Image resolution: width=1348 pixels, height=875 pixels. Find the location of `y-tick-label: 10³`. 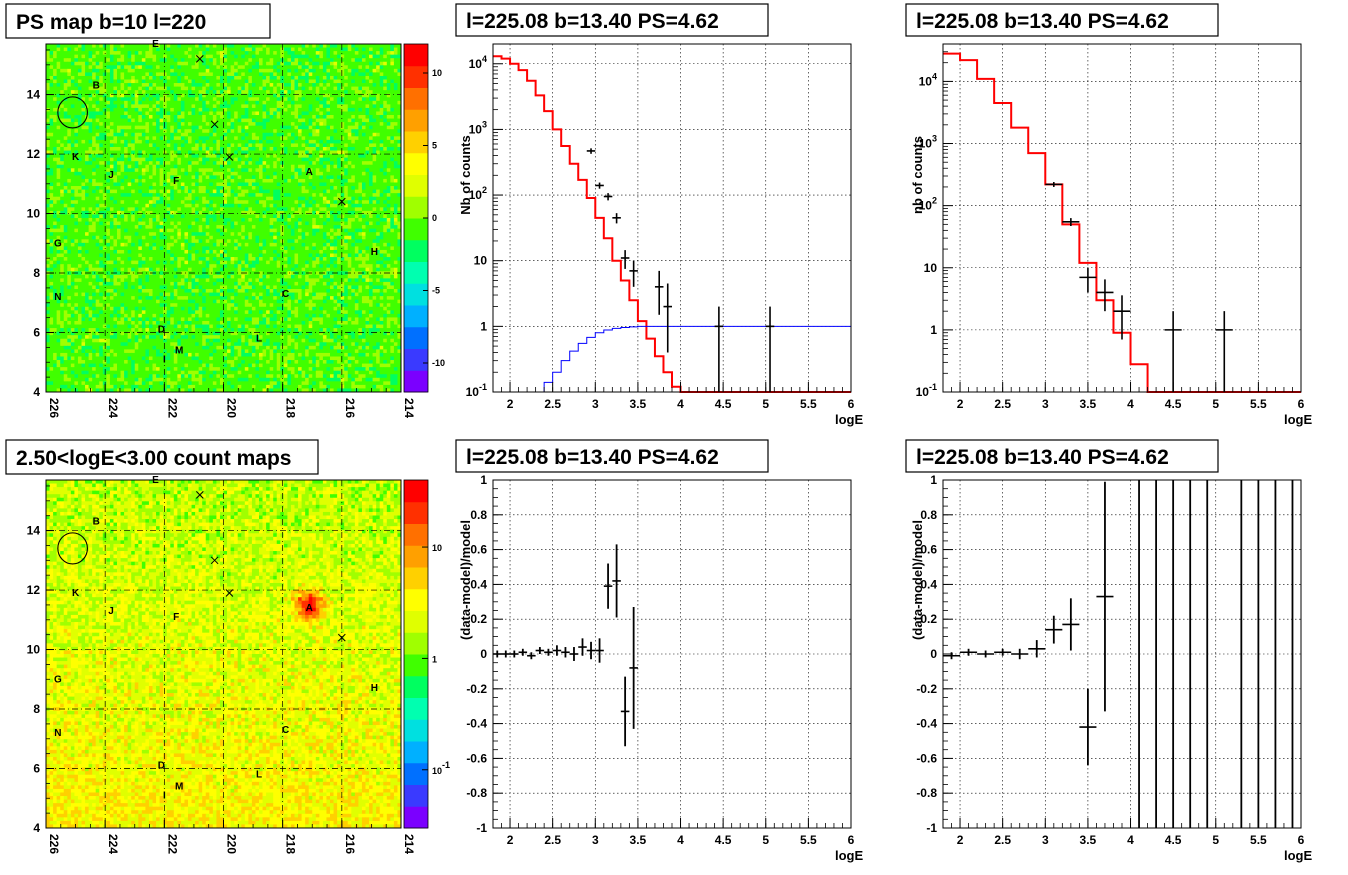

y-tick-label: 10³ is located at coordinates (928, 142).